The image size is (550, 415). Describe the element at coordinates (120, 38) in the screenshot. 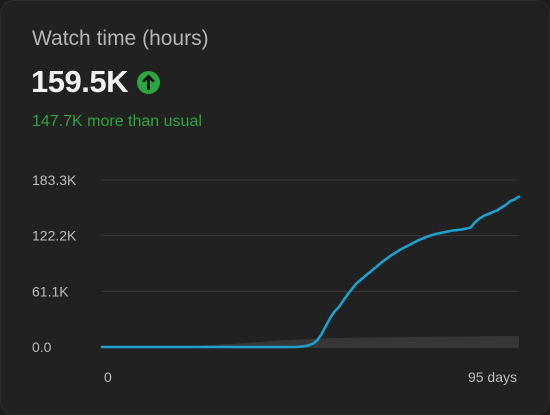

I see `card-title: Watch time (hours)` at that location.